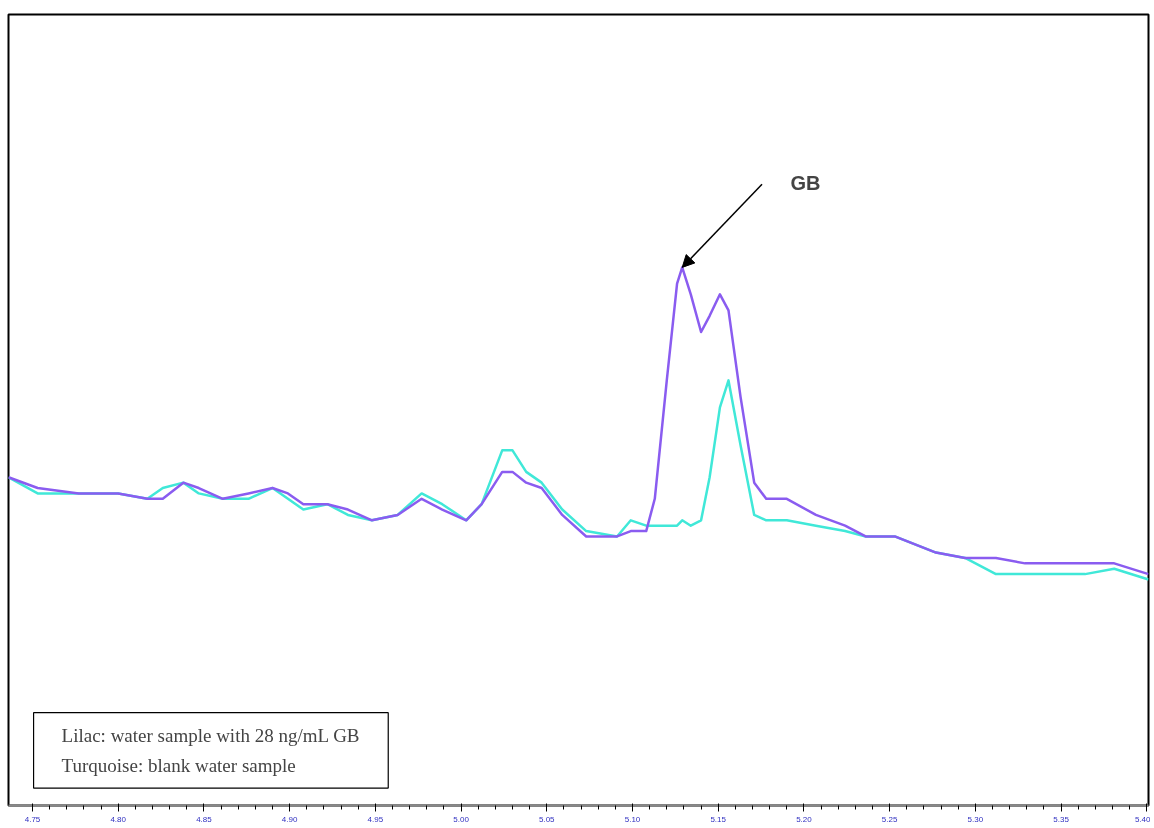 This screenshot has width=1154, height=828. I want to click on text: GB, so click(805, 183).